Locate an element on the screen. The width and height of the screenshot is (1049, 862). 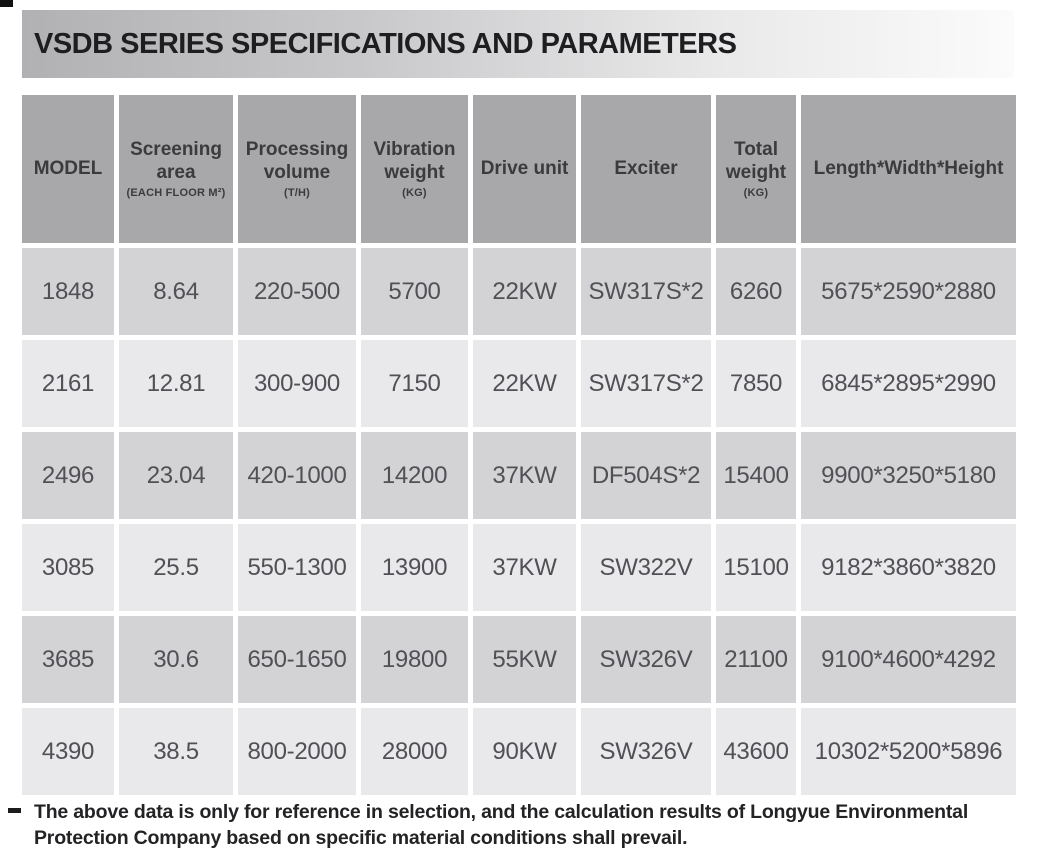
column-label: Total weight is located at coordinates (756, 160).